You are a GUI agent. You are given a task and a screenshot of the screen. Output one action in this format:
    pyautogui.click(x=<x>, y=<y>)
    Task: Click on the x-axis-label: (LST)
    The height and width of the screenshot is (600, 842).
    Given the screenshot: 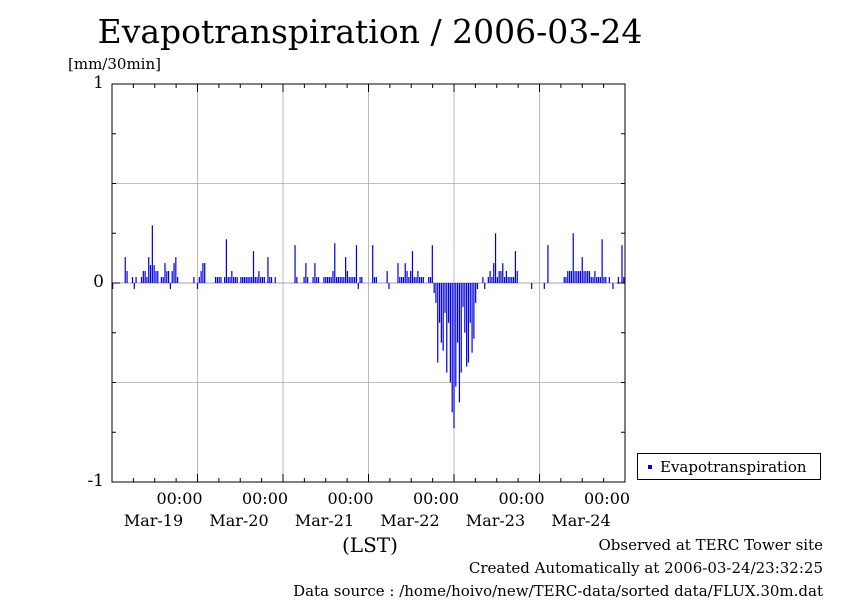 What is the action you would take?
    pyautogui.click(x=370, y=545)
    